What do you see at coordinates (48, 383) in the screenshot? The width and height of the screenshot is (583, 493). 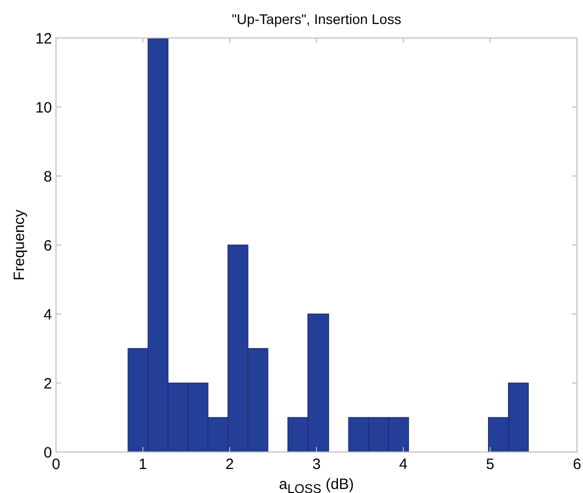 I see `y-tick-label: 2` at bounding box center [48, 383].